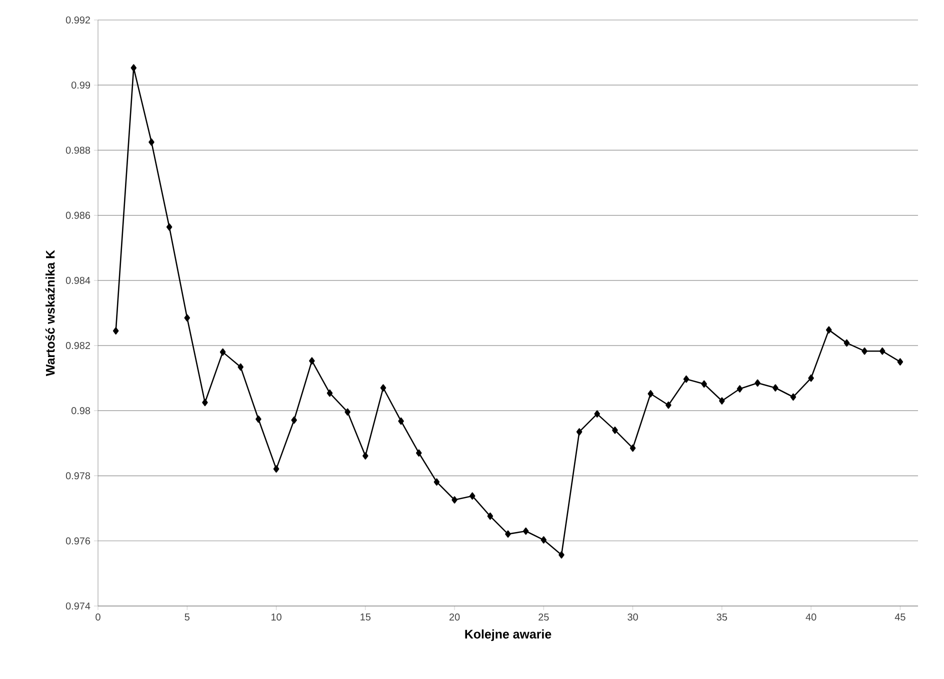  Describe the element at coordinates (80, 85) in the screenshot. I see `y-tick-label: 0.99` at that location.